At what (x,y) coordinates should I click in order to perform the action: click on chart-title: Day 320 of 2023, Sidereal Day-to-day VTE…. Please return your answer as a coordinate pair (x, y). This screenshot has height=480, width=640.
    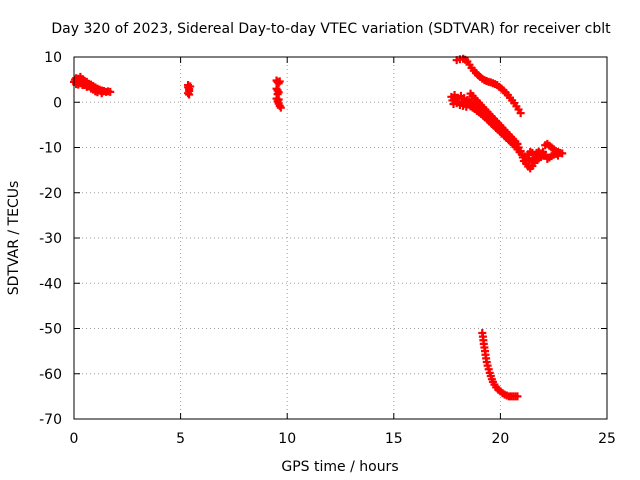
    Looking at the image, I should click on (331, 29).